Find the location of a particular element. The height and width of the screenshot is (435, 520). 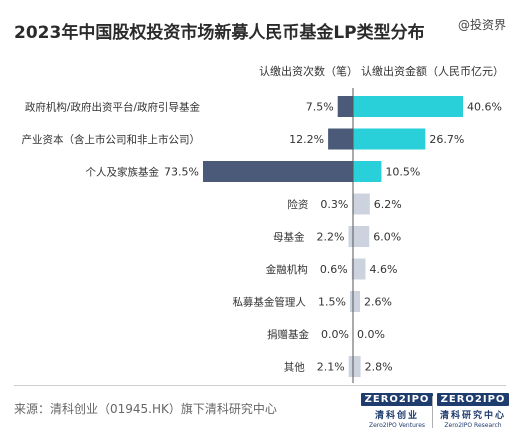

source-note: 来源：清科创业（01945.HK）旗下清科研究中心 is located at coordinates (145, 409).